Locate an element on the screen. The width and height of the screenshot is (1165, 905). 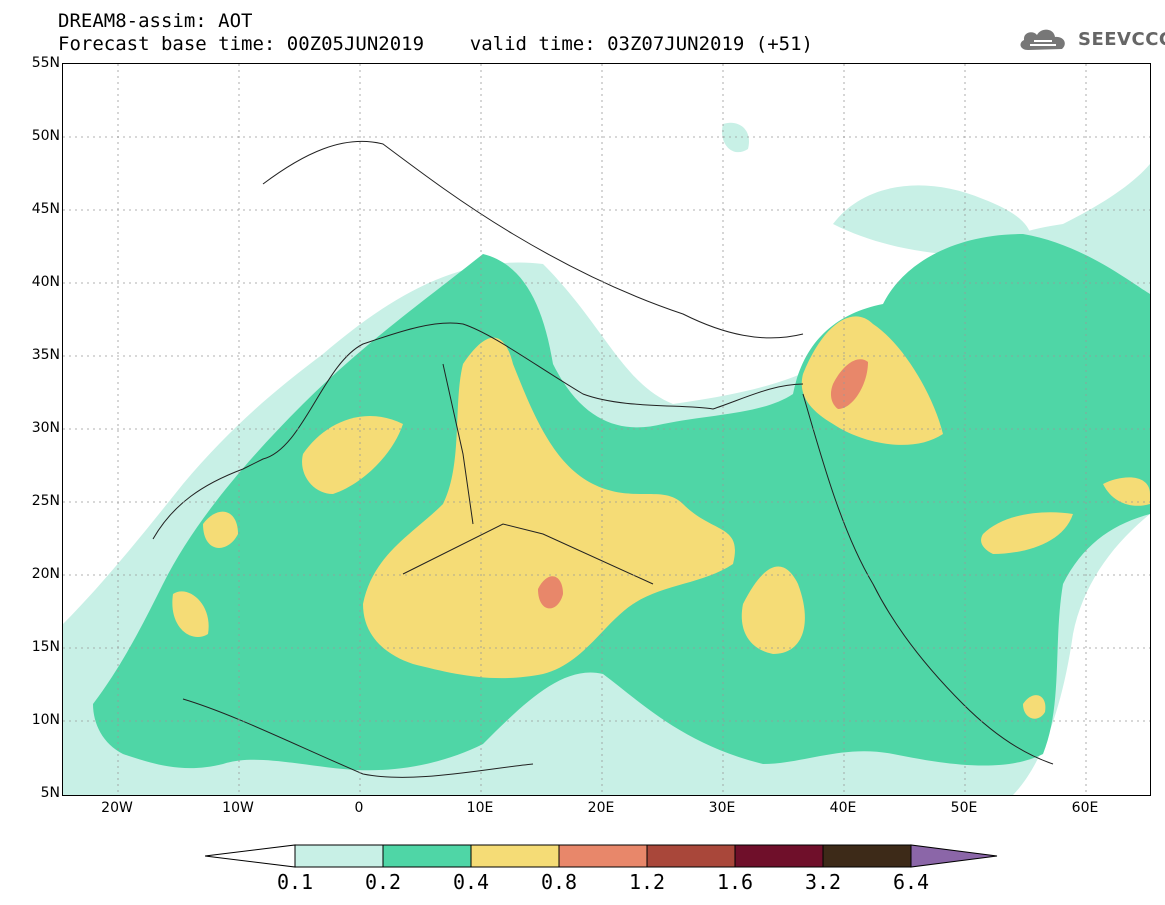
colorbar-label: 0.2 is located at coordinates (383, 882).